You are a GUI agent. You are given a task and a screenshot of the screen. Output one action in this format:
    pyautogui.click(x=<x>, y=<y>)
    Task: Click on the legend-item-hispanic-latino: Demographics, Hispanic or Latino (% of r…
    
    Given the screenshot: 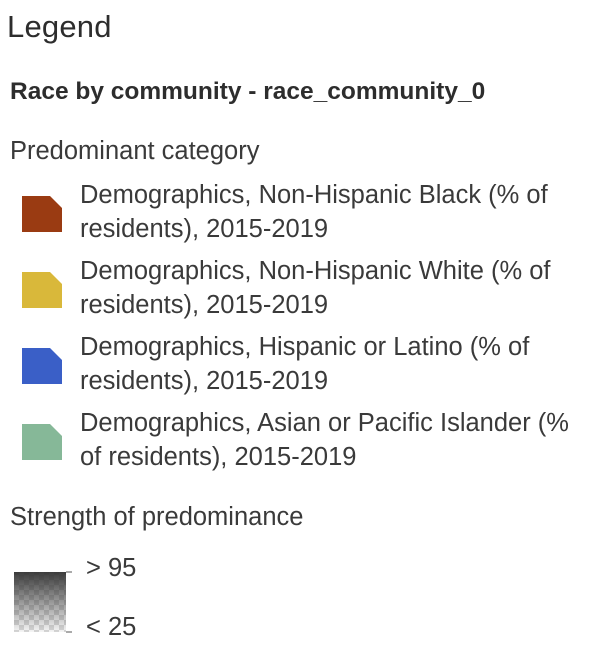 What is the action you would take?
    pyautogui.click(x=300, y=366)
    